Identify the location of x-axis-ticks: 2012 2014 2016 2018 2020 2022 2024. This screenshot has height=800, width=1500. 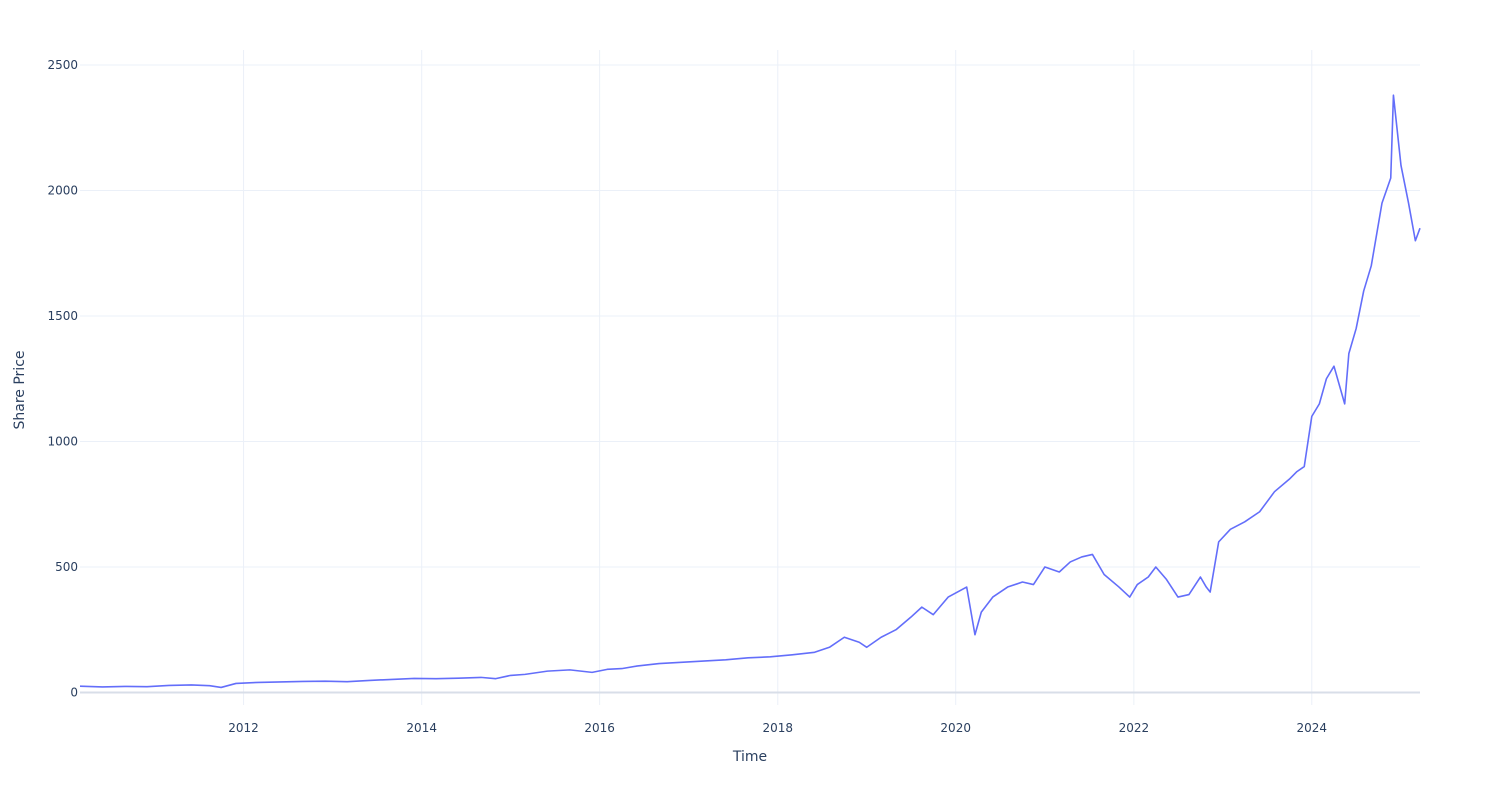
(777, 728).